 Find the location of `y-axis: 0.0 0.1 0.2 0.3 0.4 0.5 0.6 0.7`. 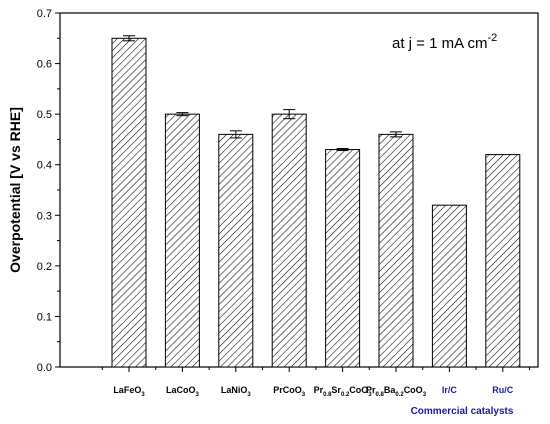

y-axis: 0.0 0.1 0.2 0.3 0.4 0.5 0.6 0.7 is located at coordinates (48, 191).